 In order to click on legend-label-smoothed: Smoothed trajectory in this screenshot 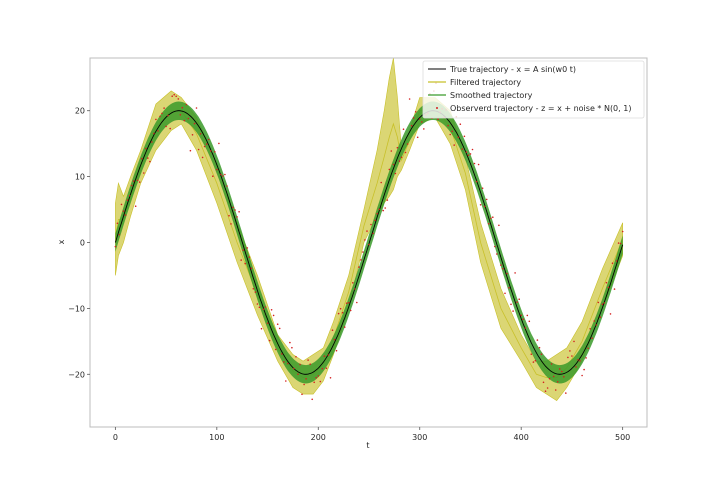, I will do `click(491, 95)`.